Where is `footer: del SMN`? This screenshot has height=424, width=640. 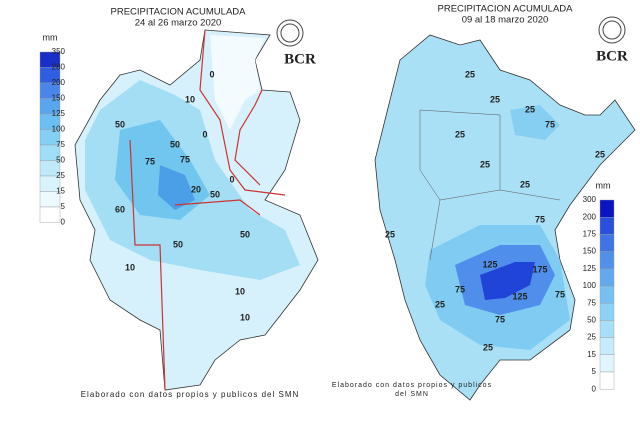
footer: del SMN is located at coordinates (412, 394).